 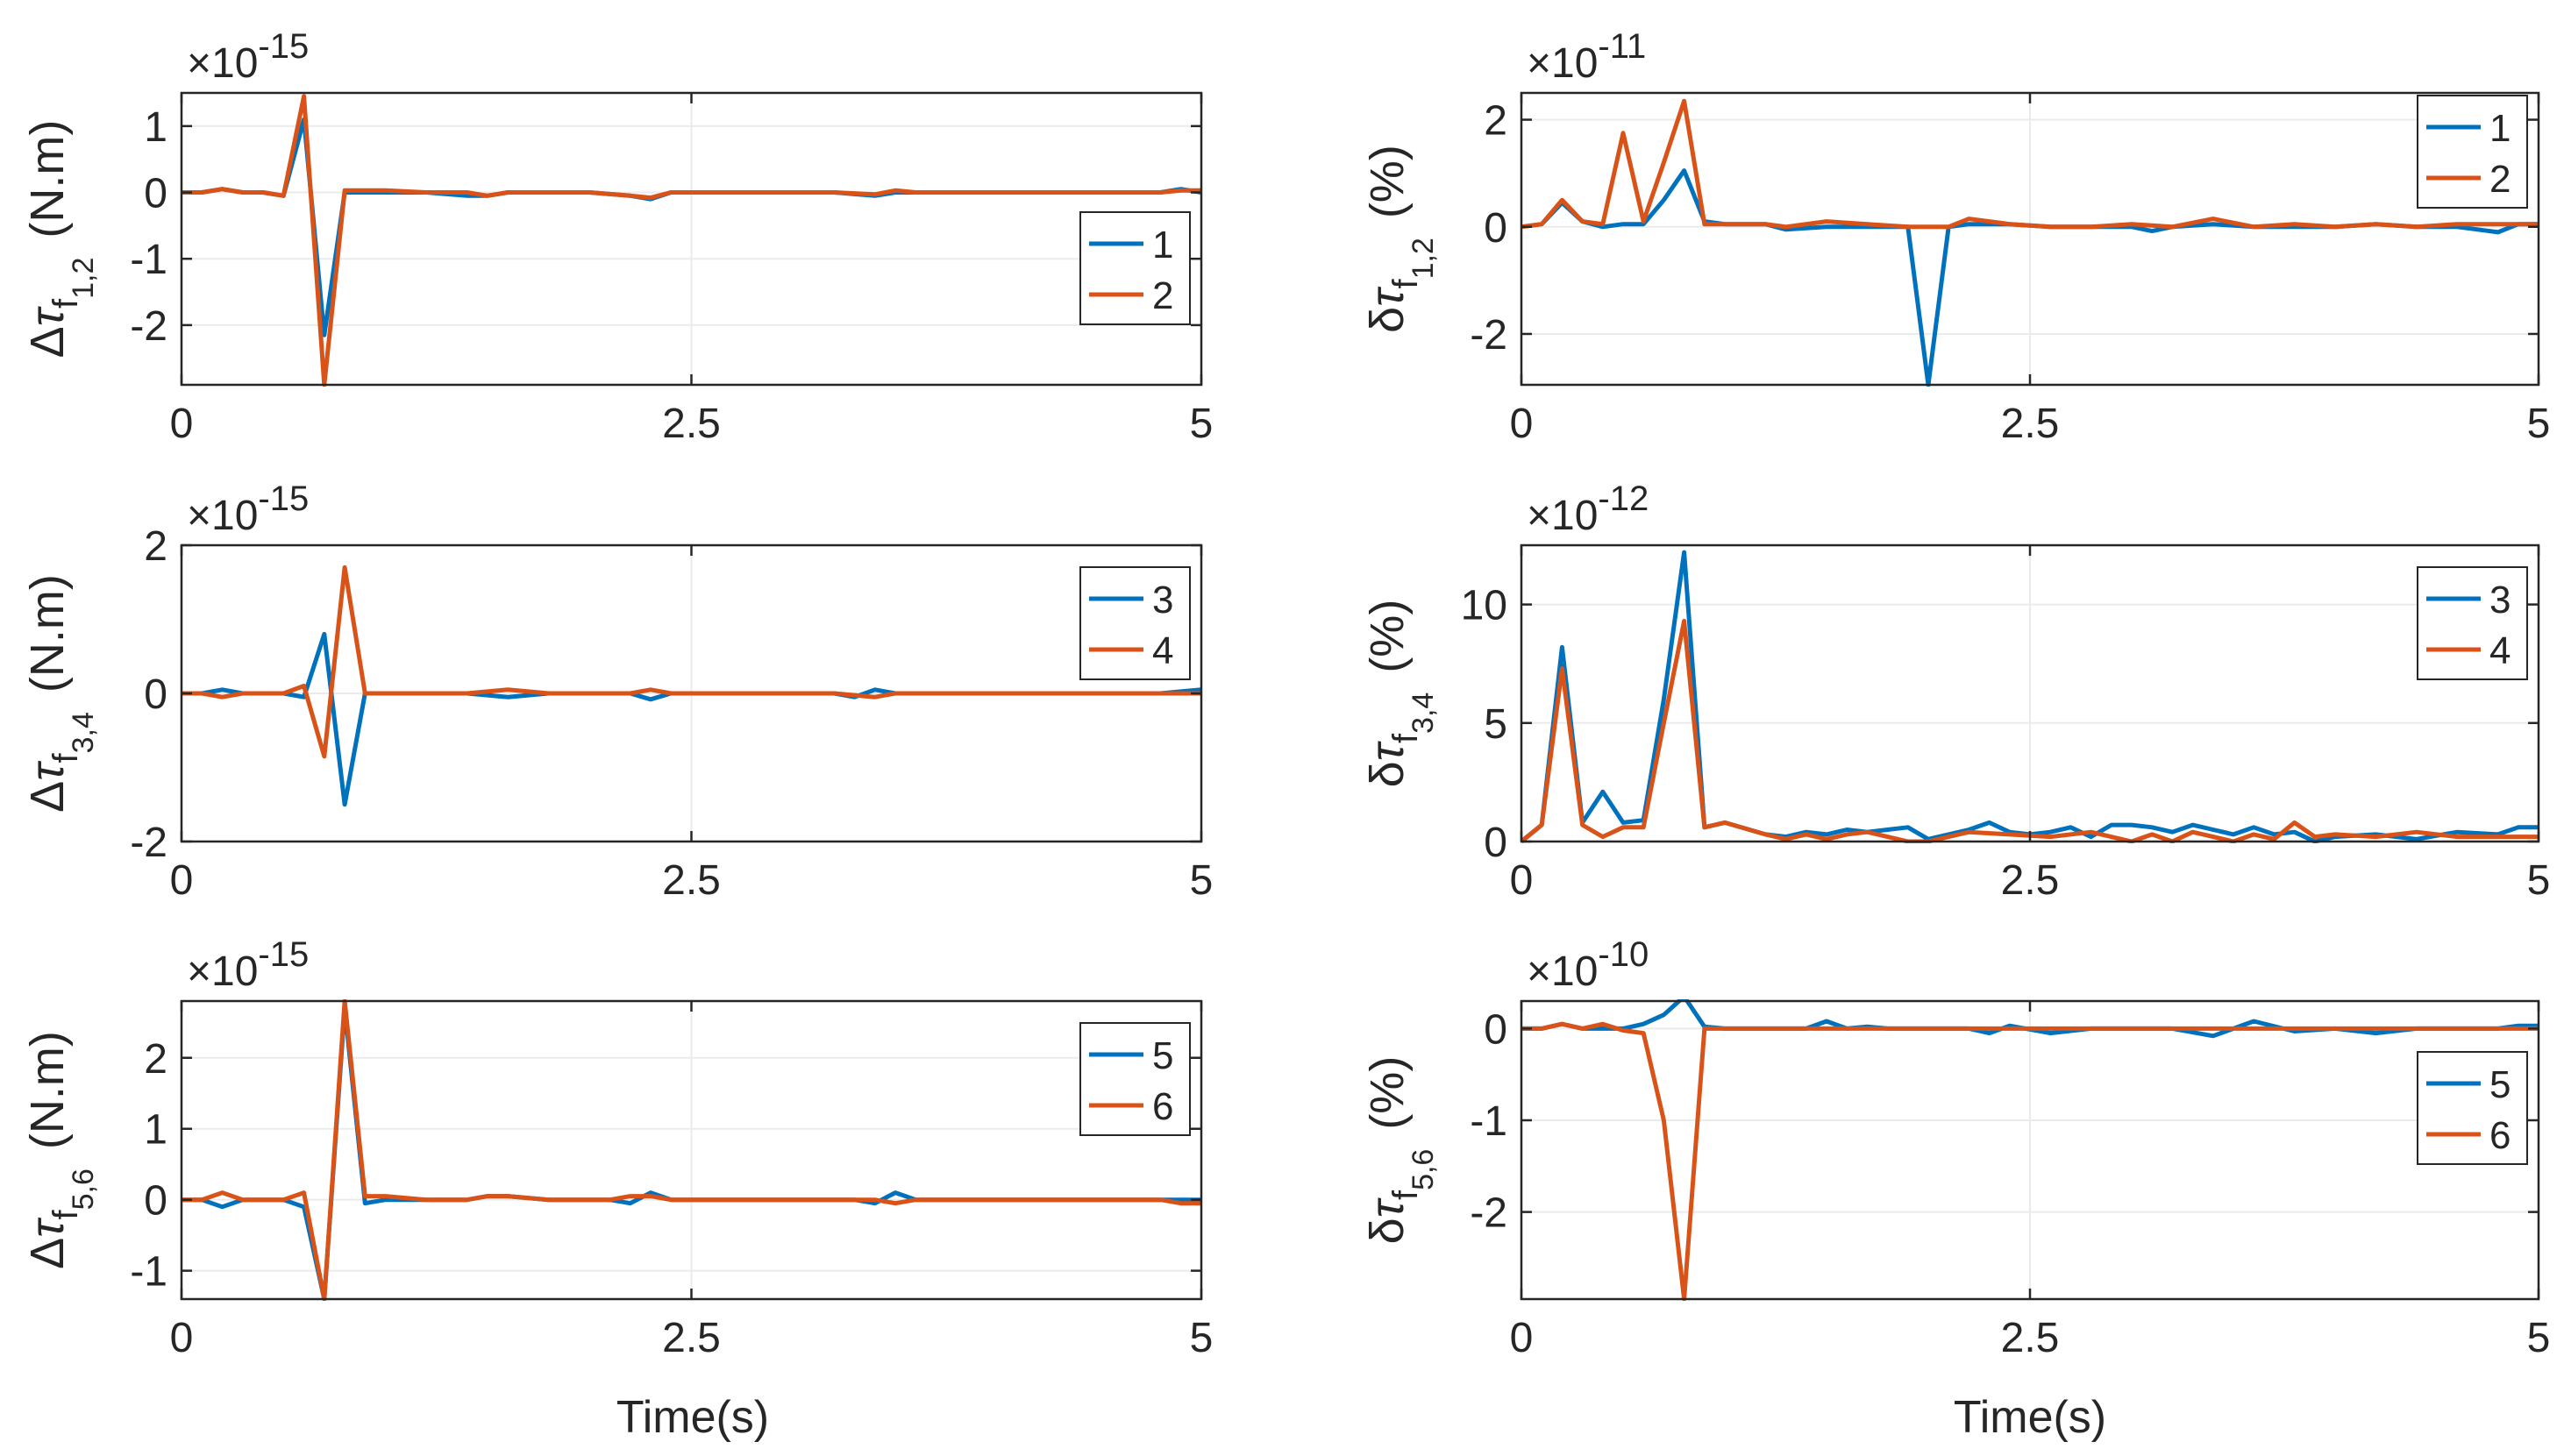 What do you see at coordinates (1495, 724) in the screenshot?
I see `y-tick-label: 5` at bounding box center [1495, 724].